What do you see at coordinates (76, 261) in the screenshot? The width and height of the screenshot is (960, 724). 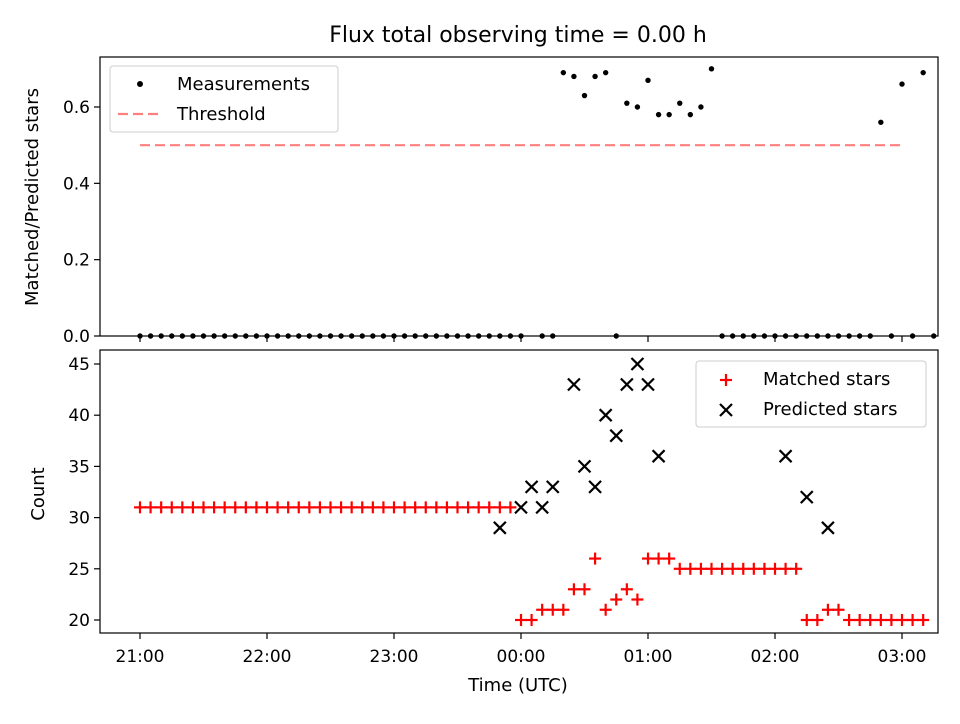 I see `top-y-tick-label: 0.2` at bounding box center [76, 261].